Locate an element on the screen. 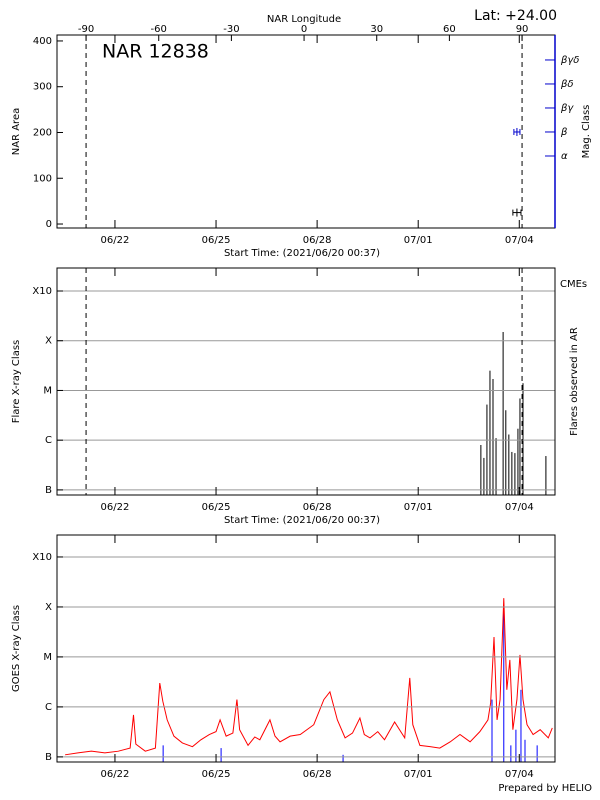  y2-axis-label: Mag. Class is located at coordinates (586, 132).